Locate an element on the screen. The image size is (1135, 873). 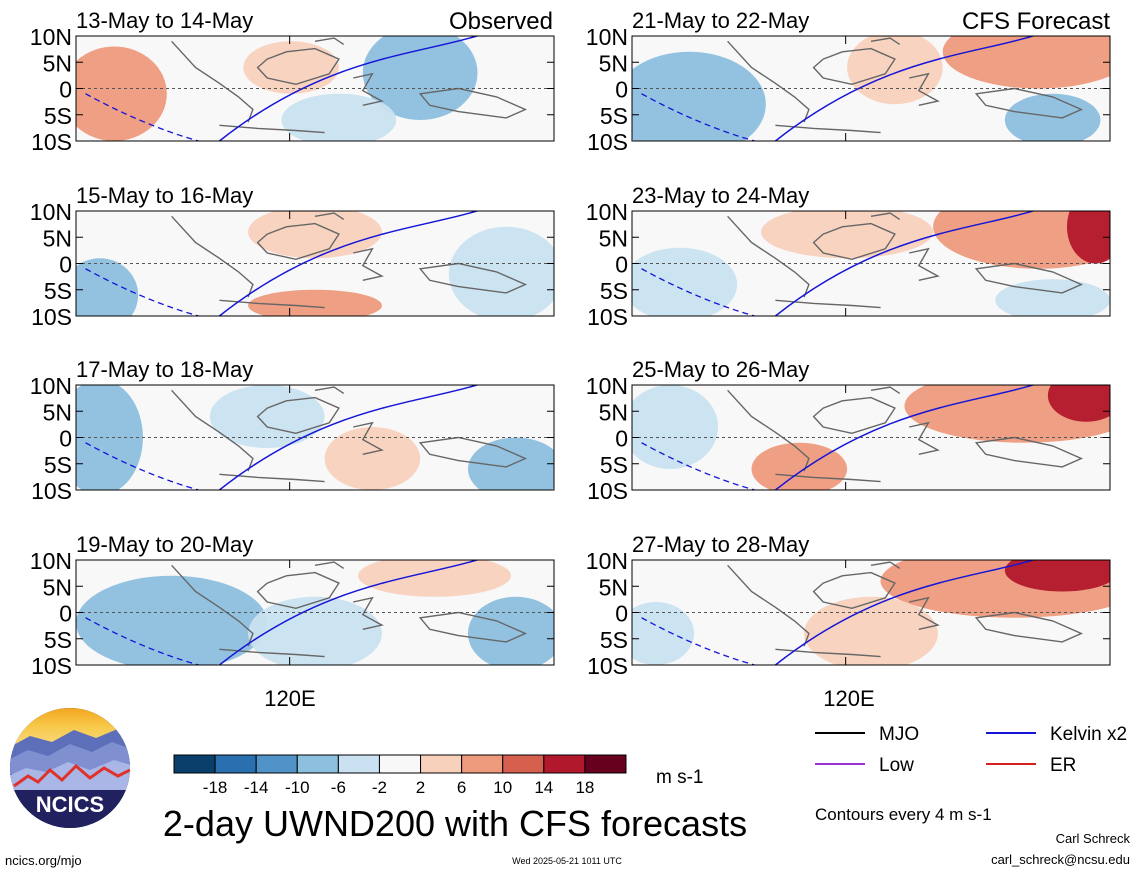
panel-title: 19-May to 20-May is located at coordinates (164, 544).